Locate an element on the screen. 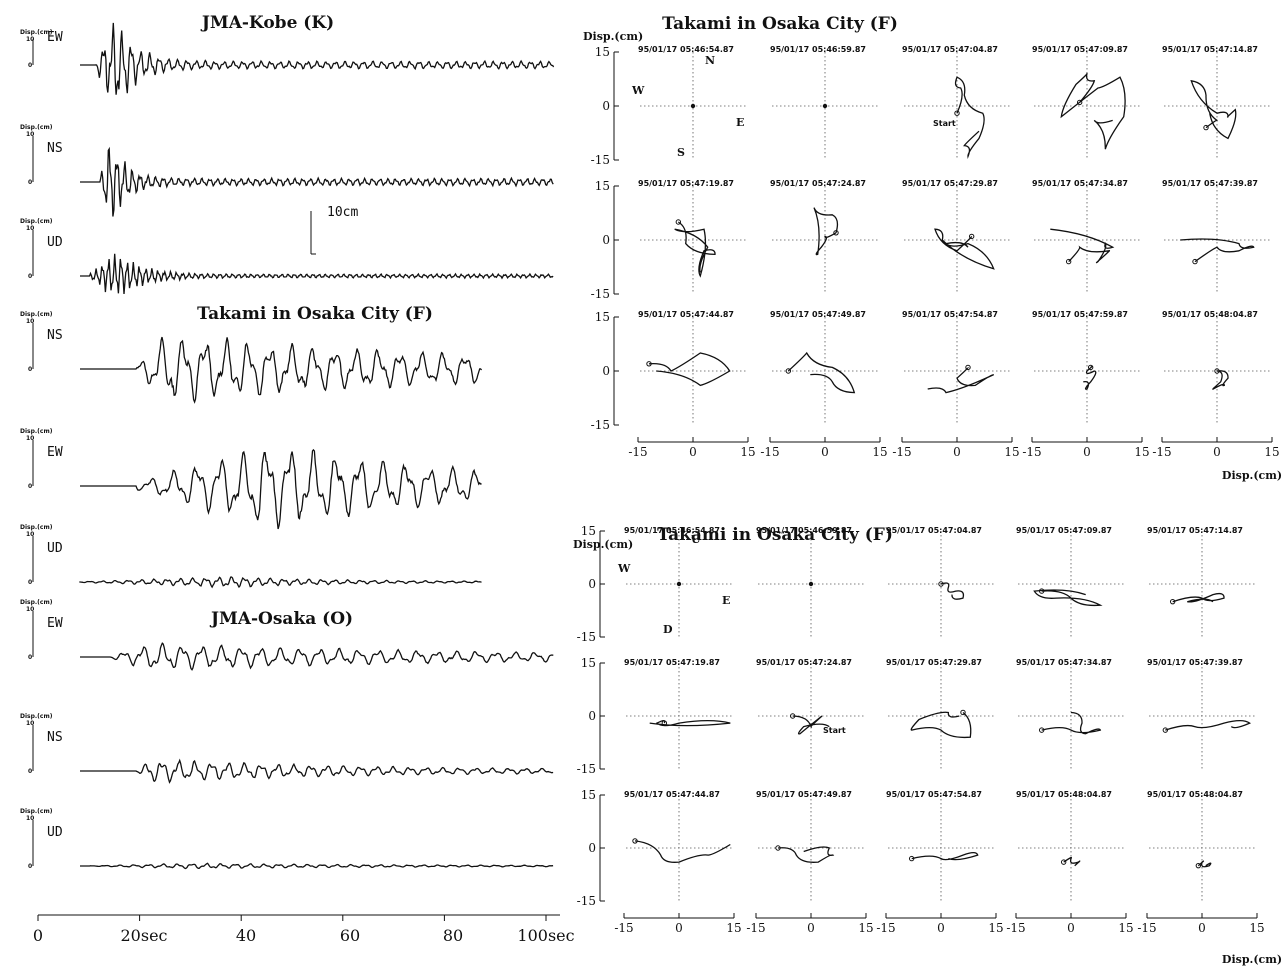  direction-up: U is located at coordinates (696, 539).